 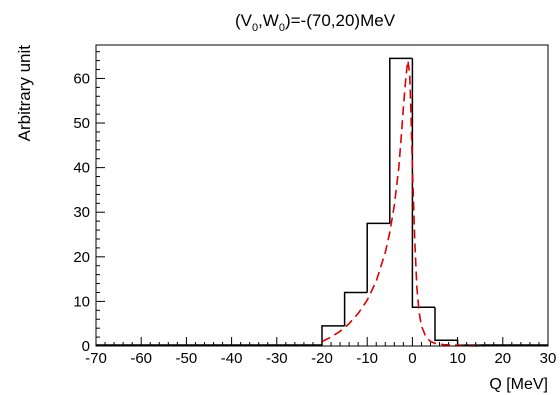 What do you see at coordinates (412, 358) in the screenshot?
I see `x-tick-label: 0` at bounding box center [412, 358].